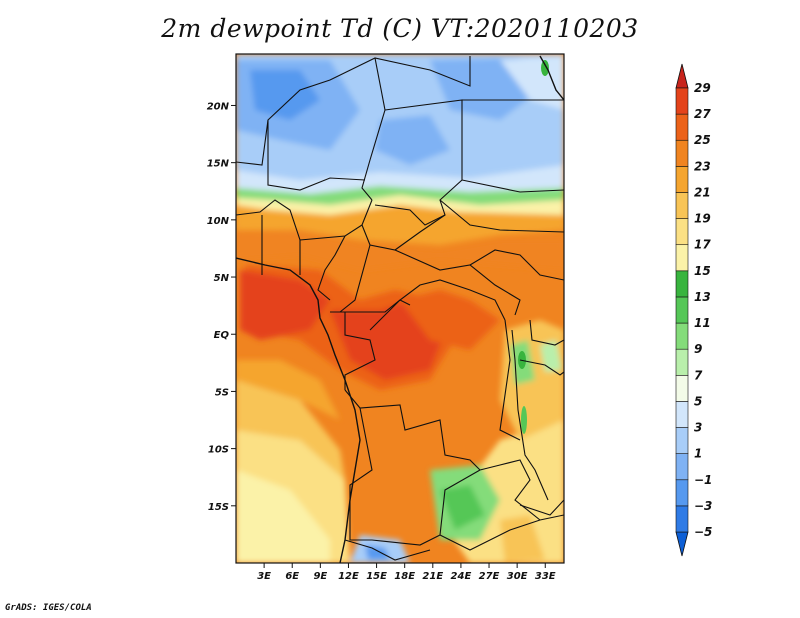 This screenshot has height=618, width=800. I want to click on lat-tick-label: EQ, so click(222, 335).